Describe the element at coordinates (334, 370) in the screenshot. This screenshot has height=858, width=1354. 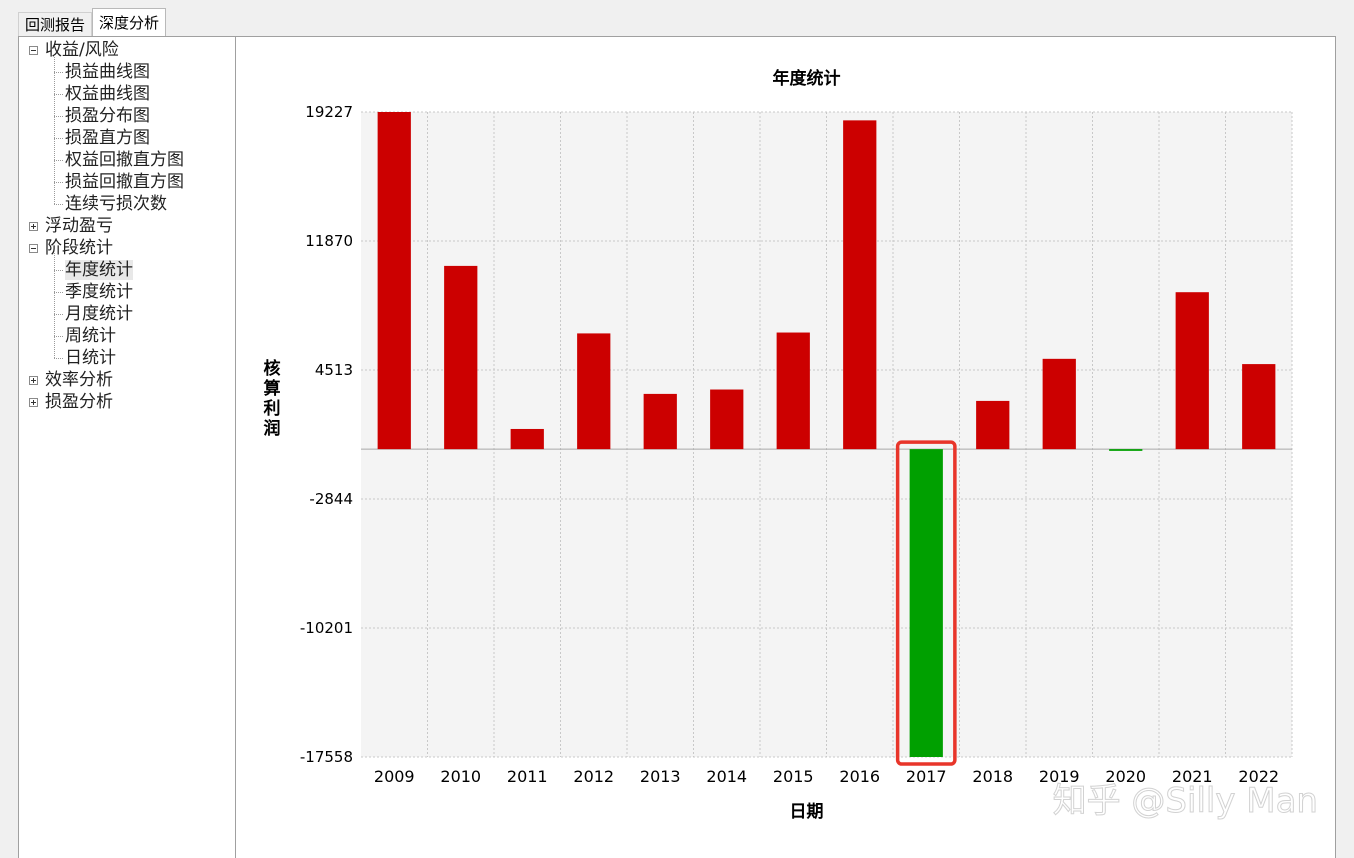
I see `y-tick-label: 4513` at that location.